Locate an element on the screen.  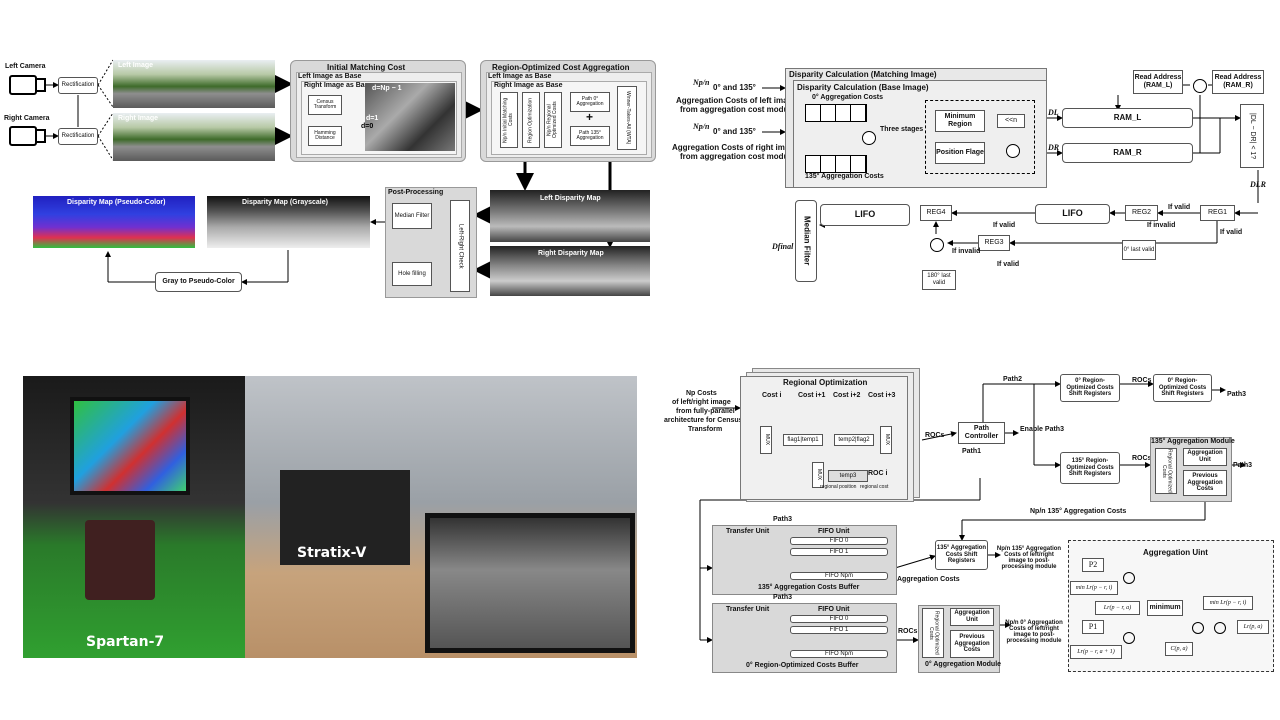
input-right-frac: Np/n is located at coordinates (701, 126).